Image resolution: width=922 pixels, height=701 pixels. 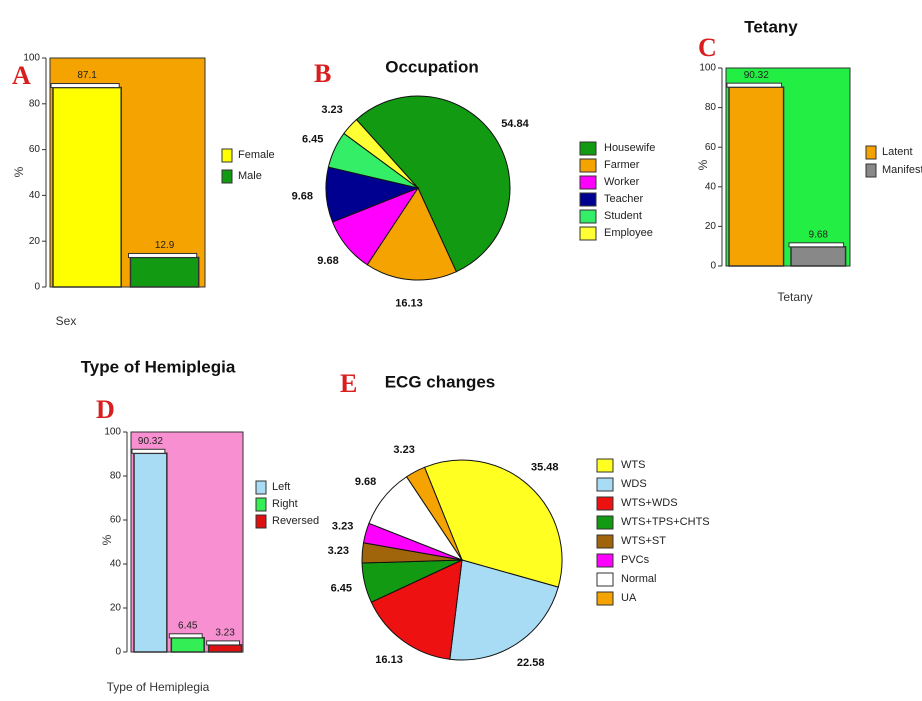 I want to click on value-label: 35.48, so click(x=545, y=468).